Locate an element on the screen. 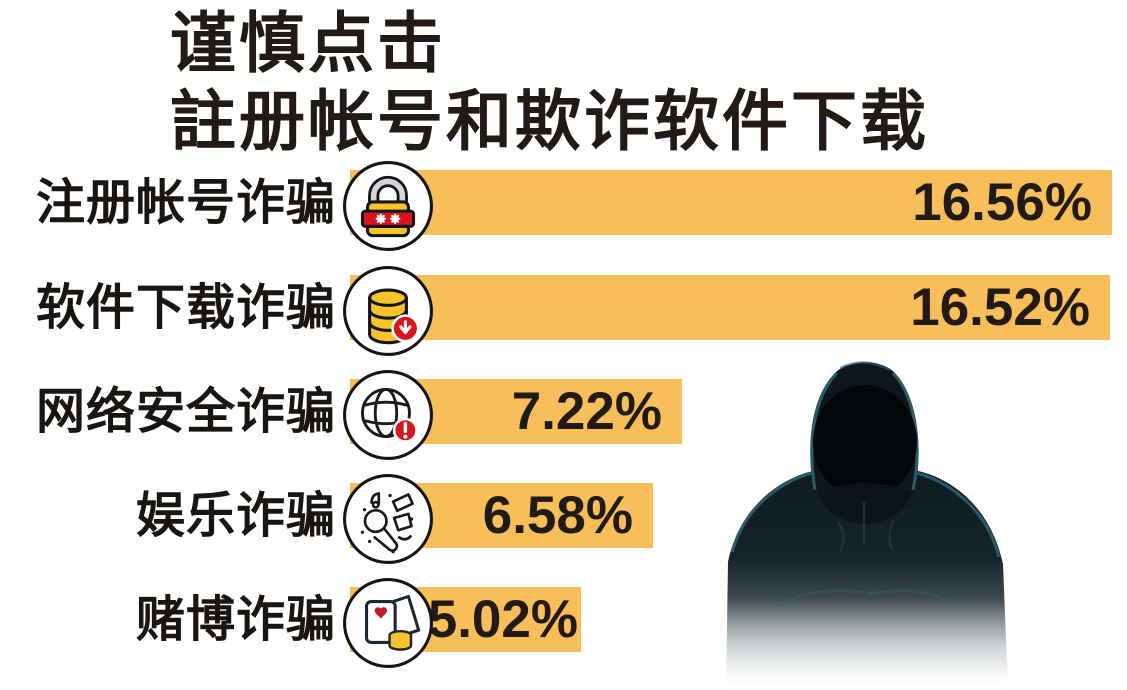 The width and height of the screenshot is (1127, 690). bar-category-label: 网络安全诈骗 is located at coordinates (185, 412).